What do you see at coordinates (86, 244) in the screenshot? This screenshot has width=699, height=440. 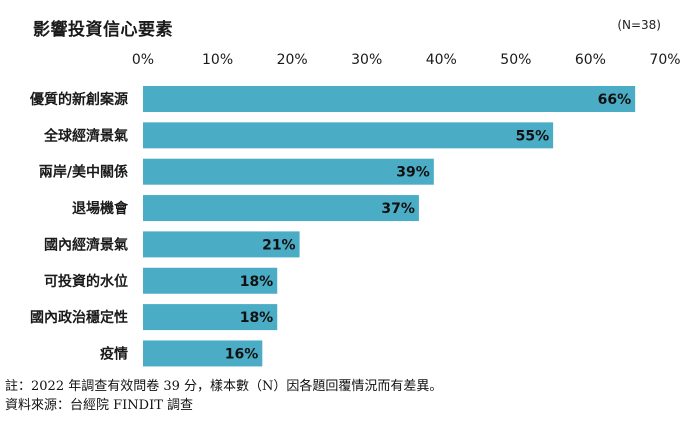 I see `category-label: 國內經濟景氣` at bounding box center [86, 244].